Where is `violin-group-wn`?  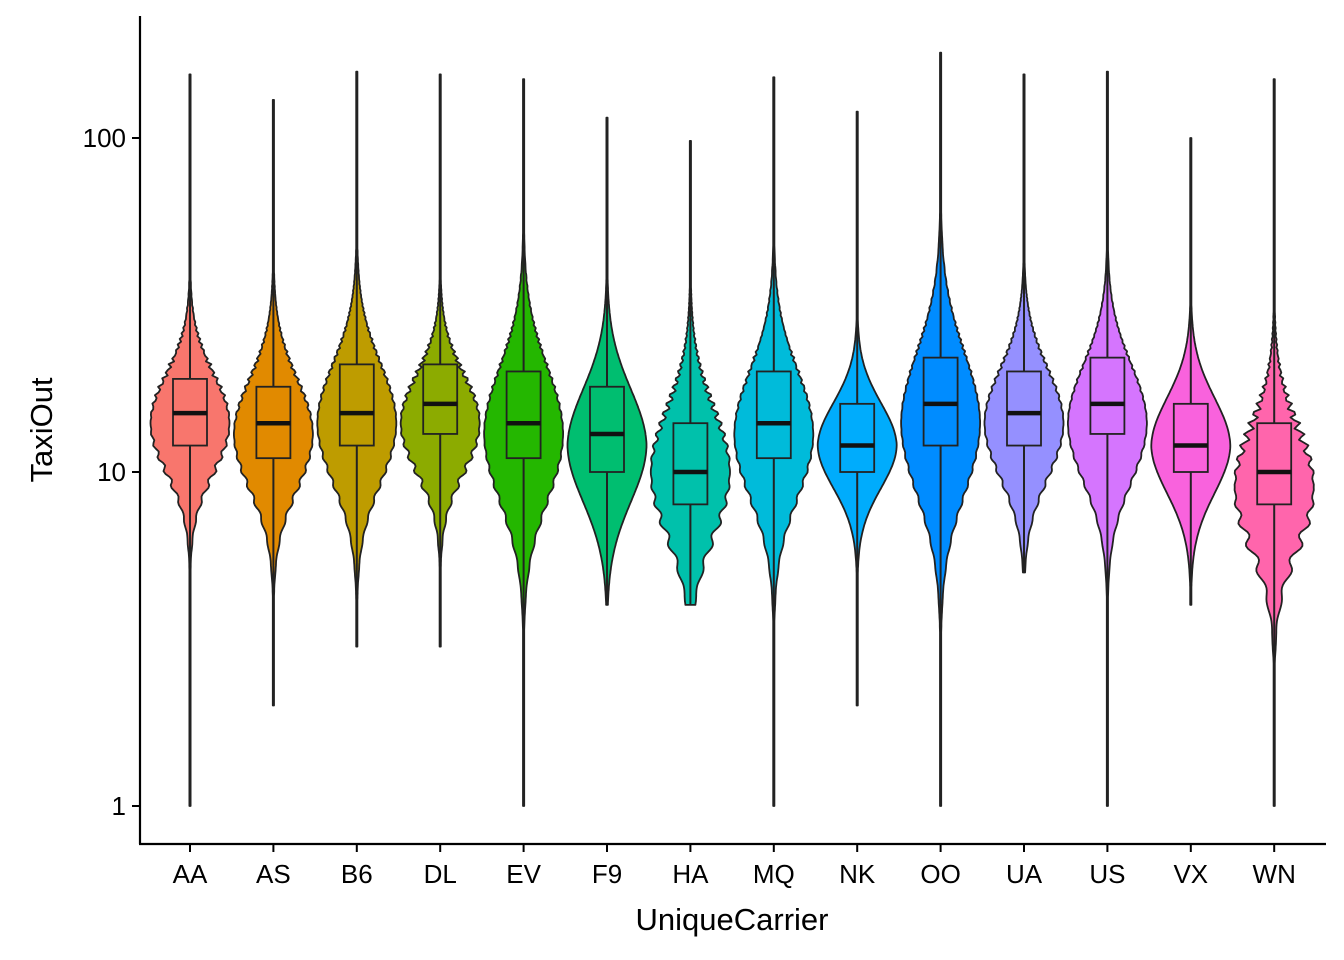 violin-group-wn is located at coordinates (1274, 442).